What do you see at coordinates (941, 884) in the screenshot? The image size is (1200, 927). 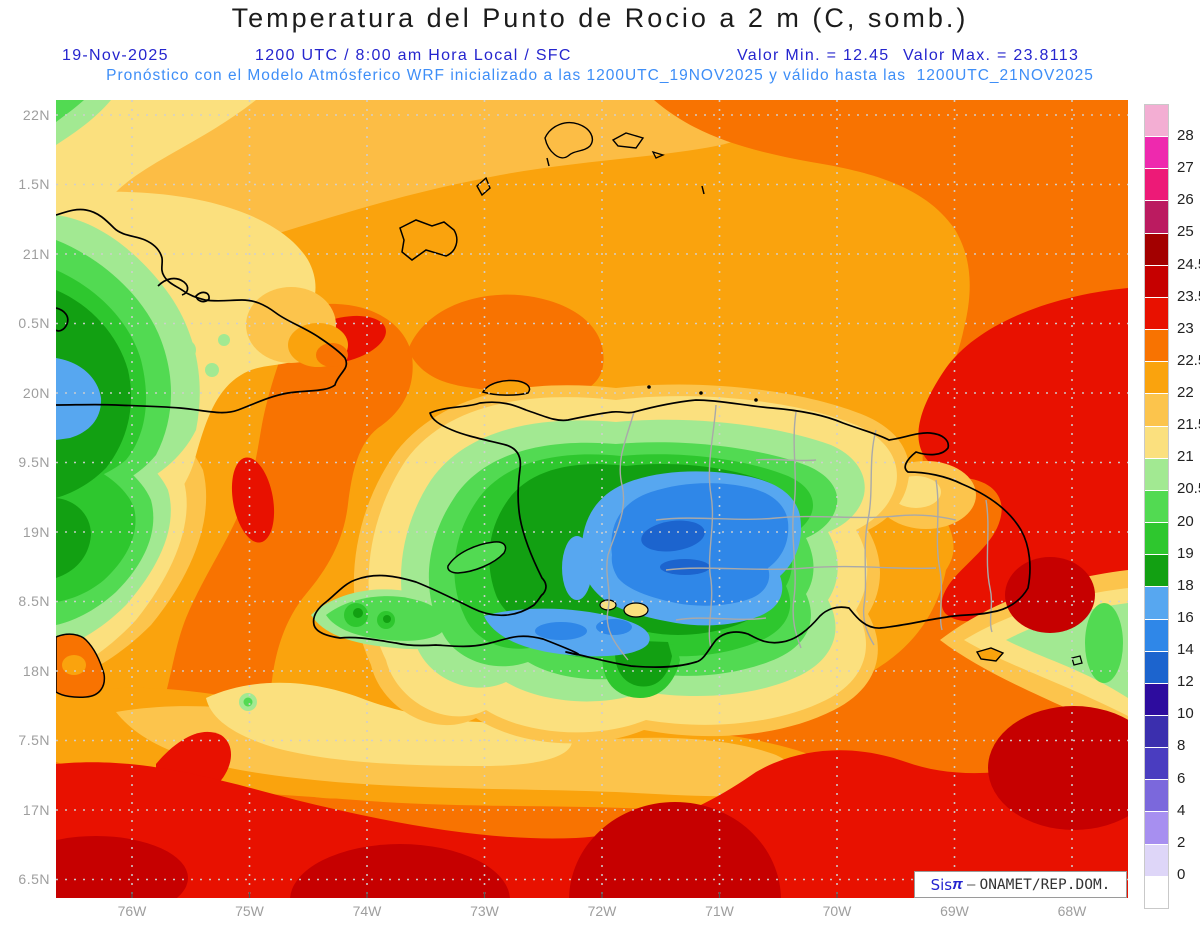 I see `watermark-brand: Sis` at bounding box center [941, 884].